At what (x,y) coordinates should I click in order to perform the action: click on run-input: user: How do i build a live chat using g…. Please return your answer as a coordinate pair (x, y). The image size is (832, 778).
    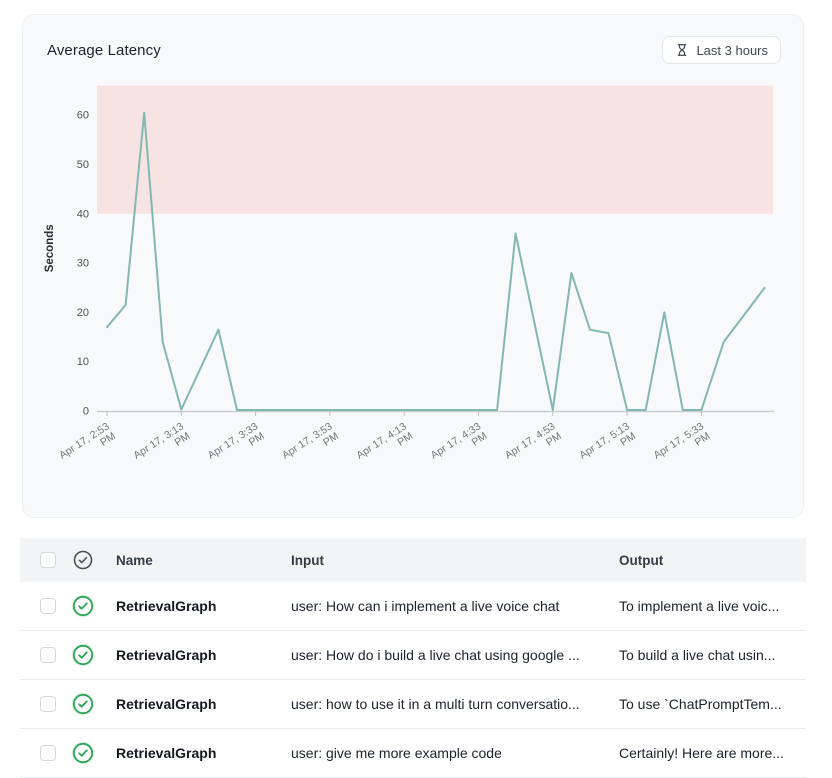
    Looking at the image, I should click on (435, 655).